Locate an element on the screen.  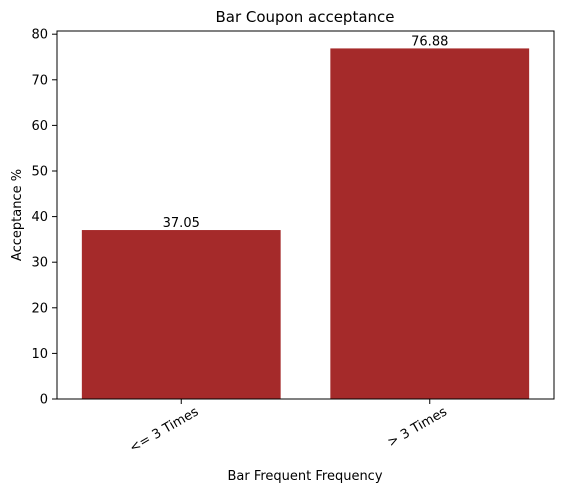
y-tick-label: 20 is located at coordinates (39, 308).